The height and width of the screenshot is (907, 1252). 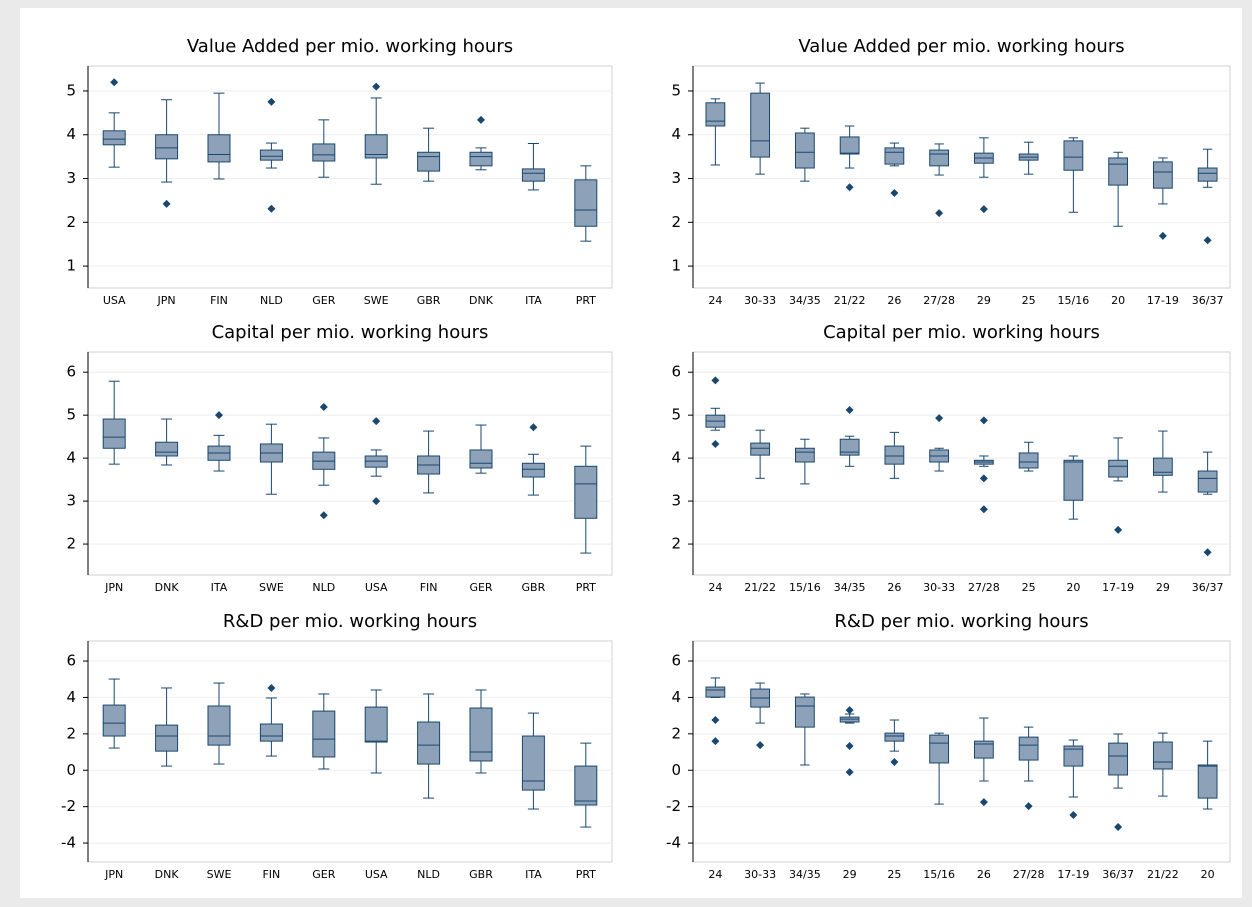 What do you see at coordinates (805, 587) in the screenshot?
I see `x-tick-label: 15/16` at bounding box center [805, 587].